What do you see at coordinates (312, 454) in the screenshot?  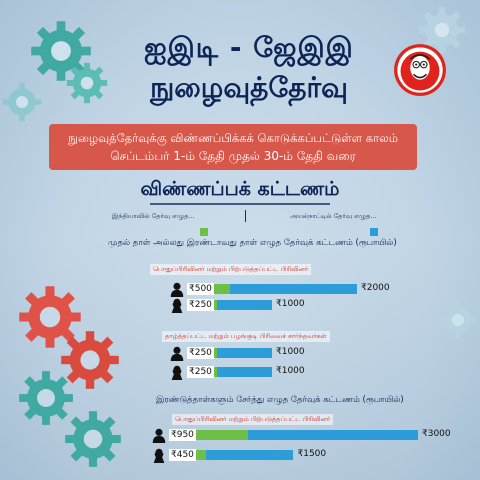 I see `abroad-fee-label: ₹1500` at bounding box center [312, 454].